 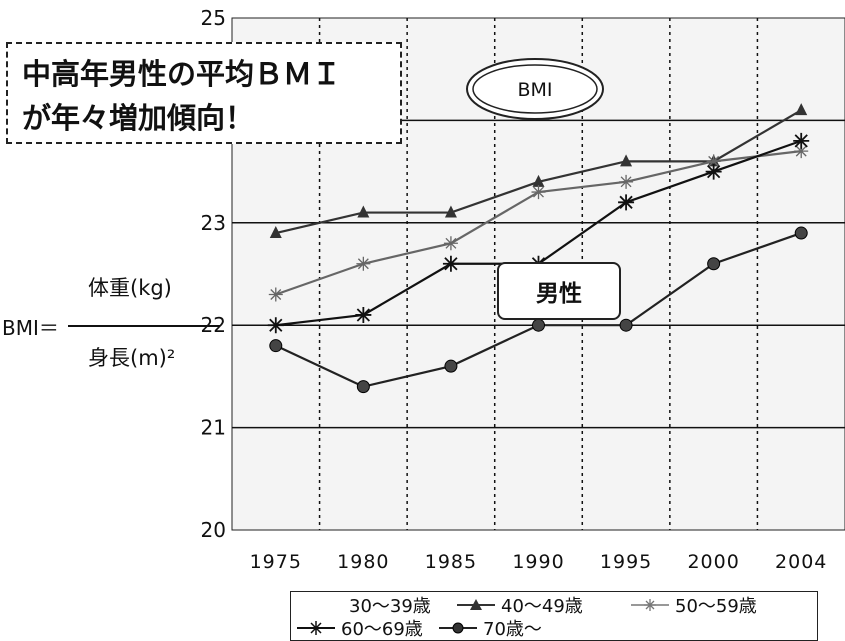 What do you see at coordinates (213, 530) in the screenshot?
I see `y-tick-label: 20` at bounding box center [213, 530].